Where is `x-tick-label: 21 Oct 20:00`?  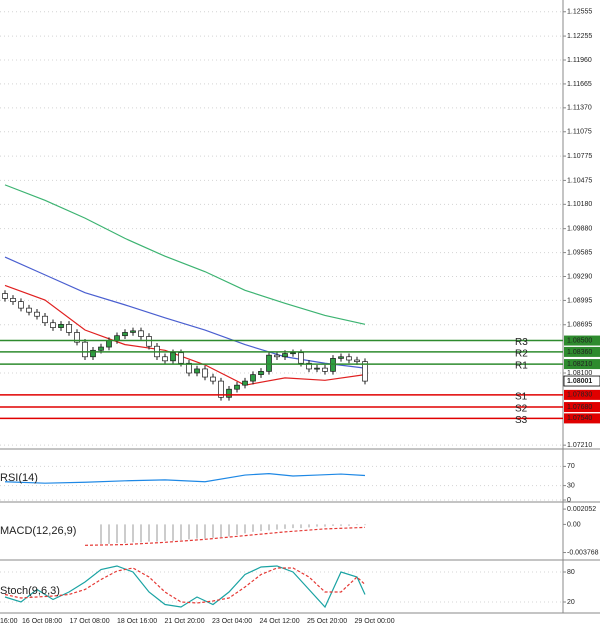 x-tick-label: 21 Oct 20:00 is located at coordinates (185, 621).